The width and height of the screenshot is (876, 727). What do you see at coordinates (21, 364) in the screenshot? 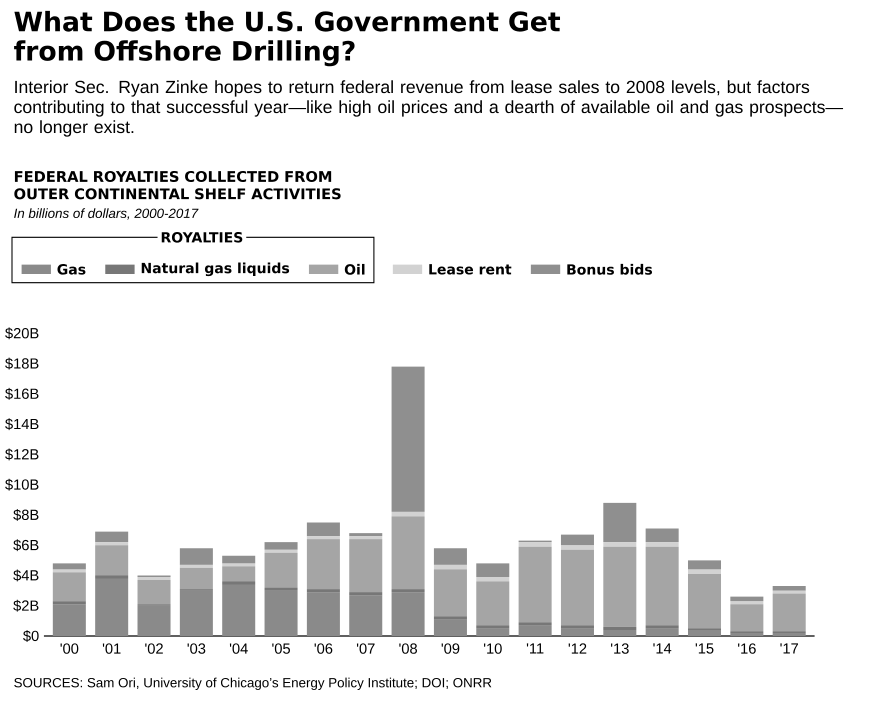
I see `y-tick-label: $18B` at bounding box center [21, 364].